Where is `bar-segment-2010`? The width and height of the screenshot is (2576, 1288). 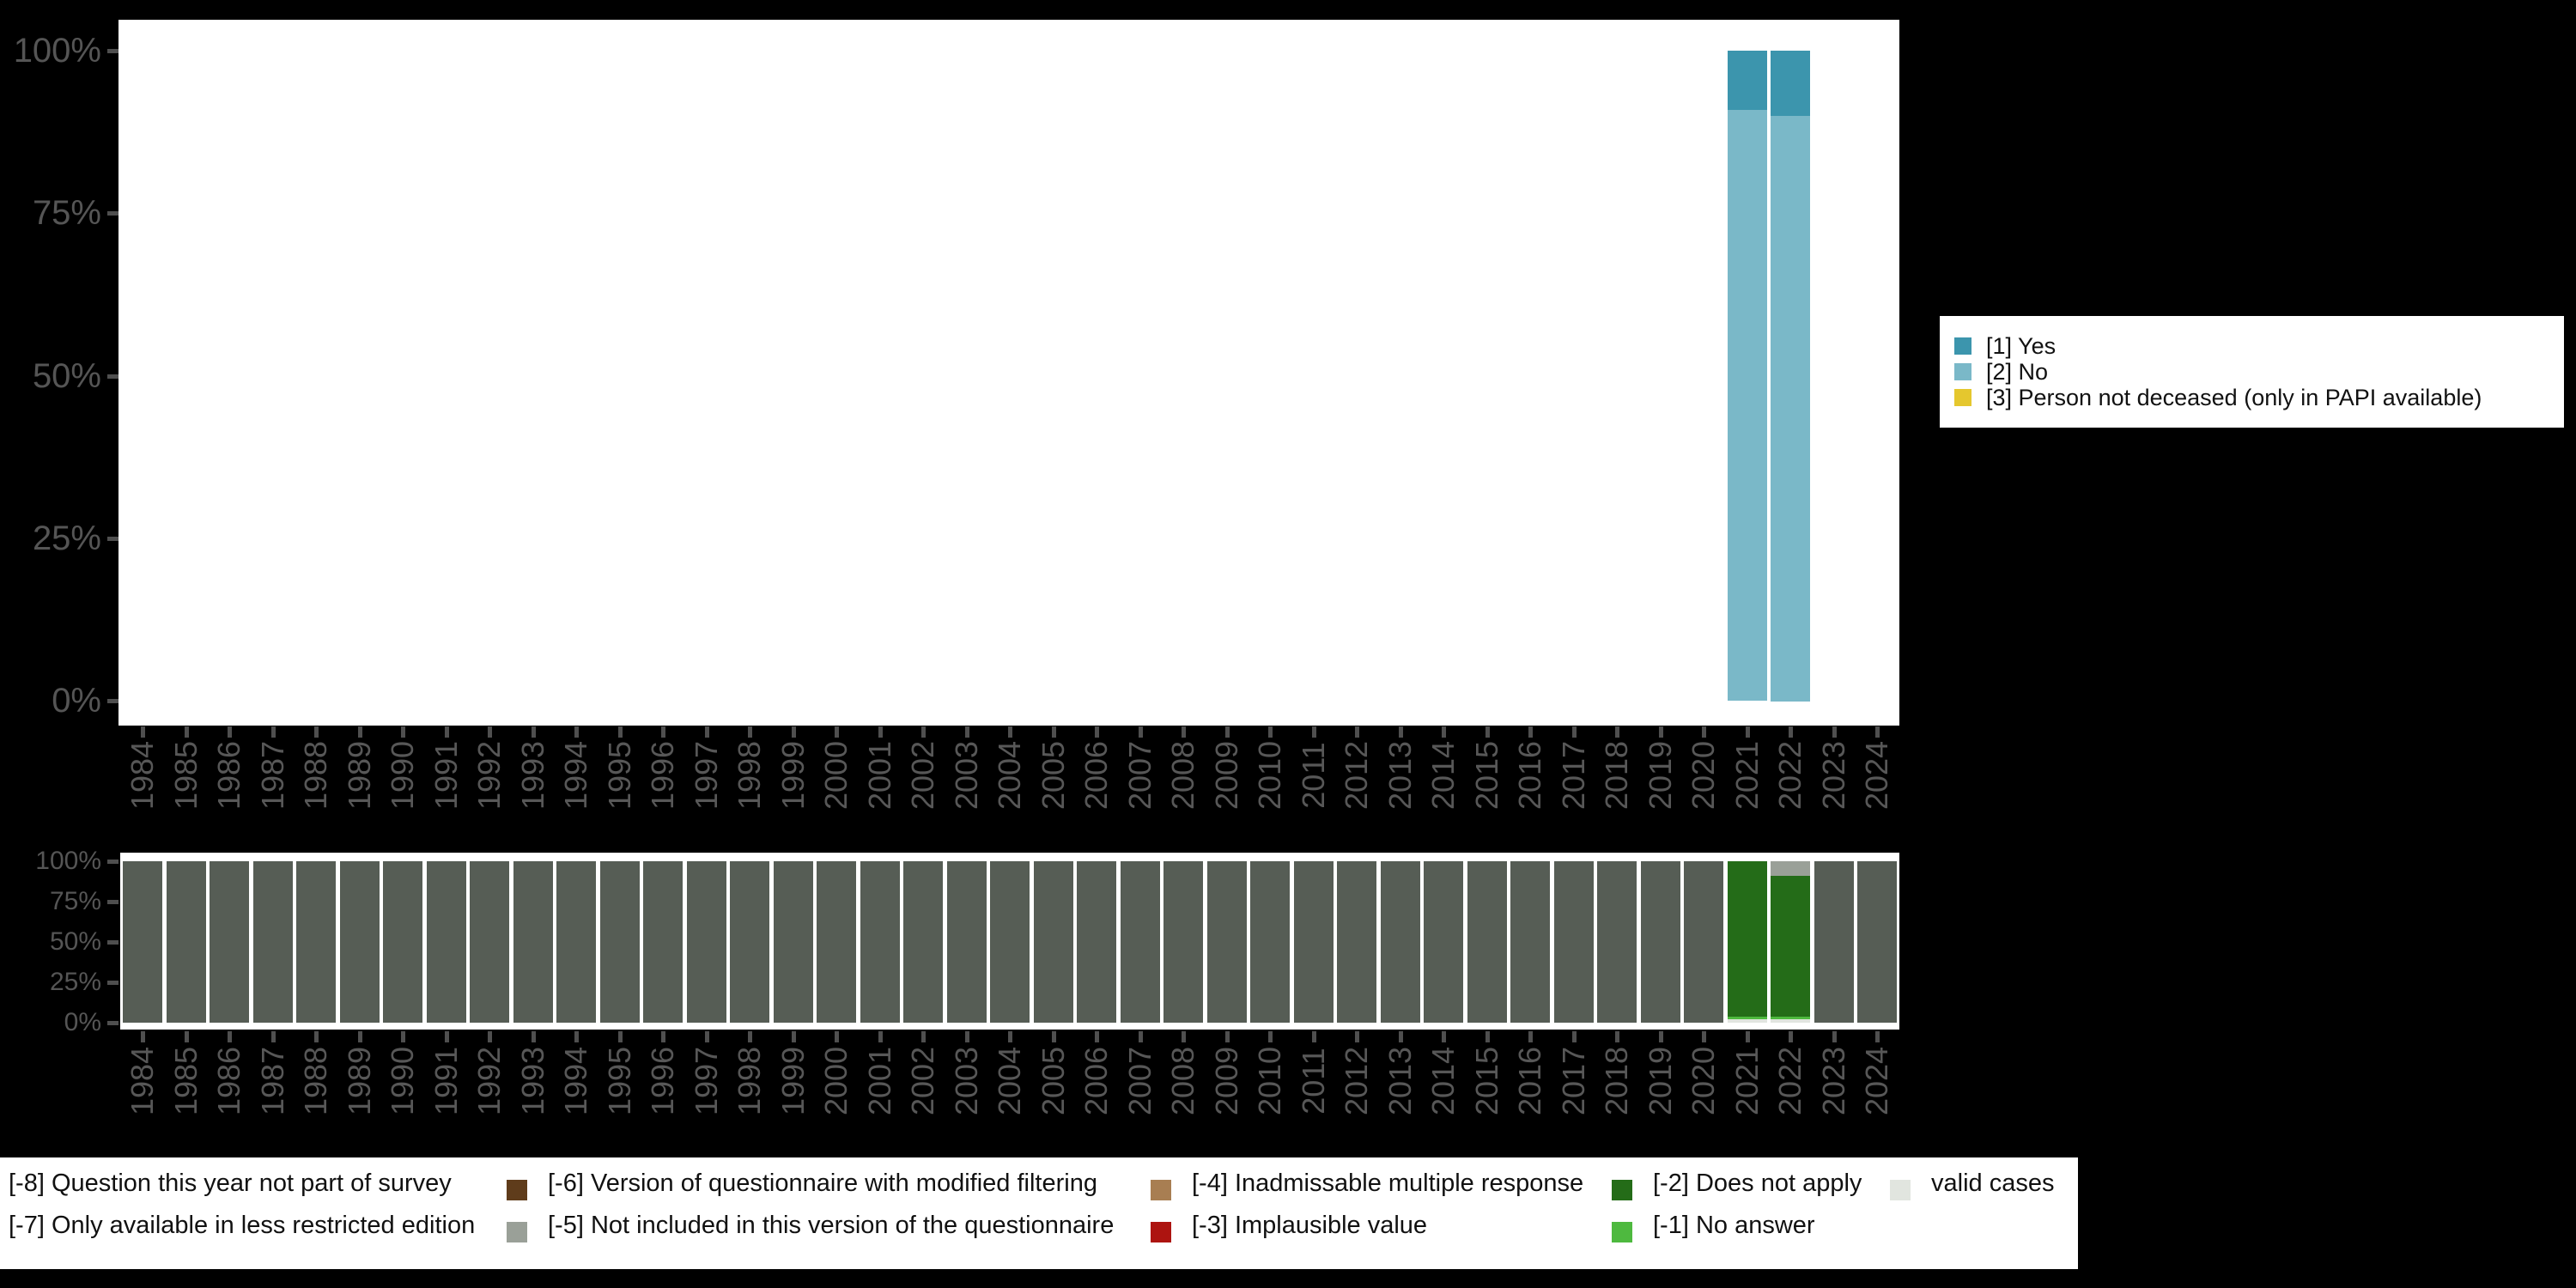
bar-segment-2010 is located at coordinates (1270, 942).